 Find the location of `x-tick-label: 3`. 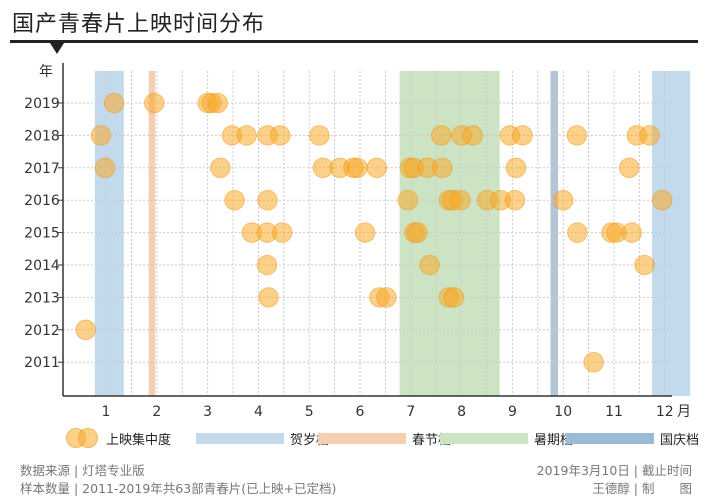

x-tick-label: 3 is located at coordinates (207, 412).